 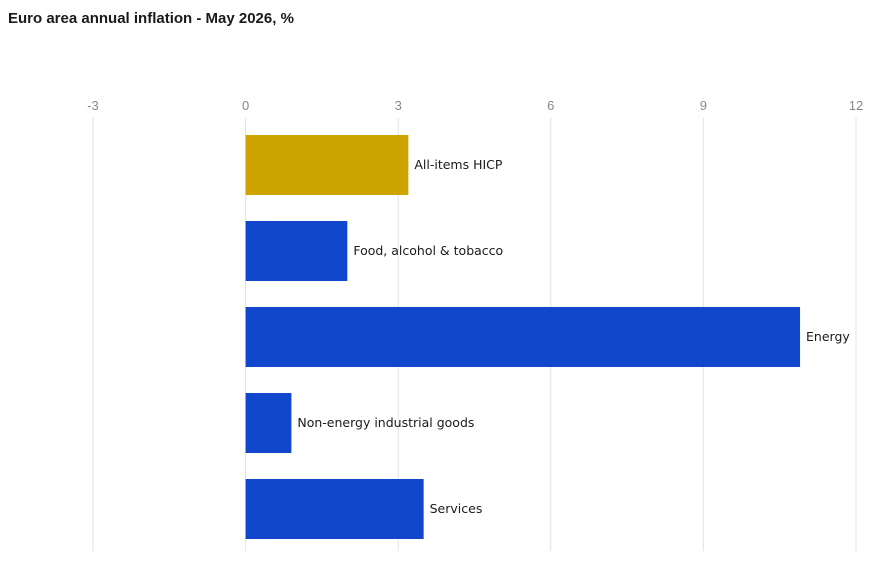 I want to click on bar-category-label: Food, alcohol & tobacco, so click(x=428, y=250).